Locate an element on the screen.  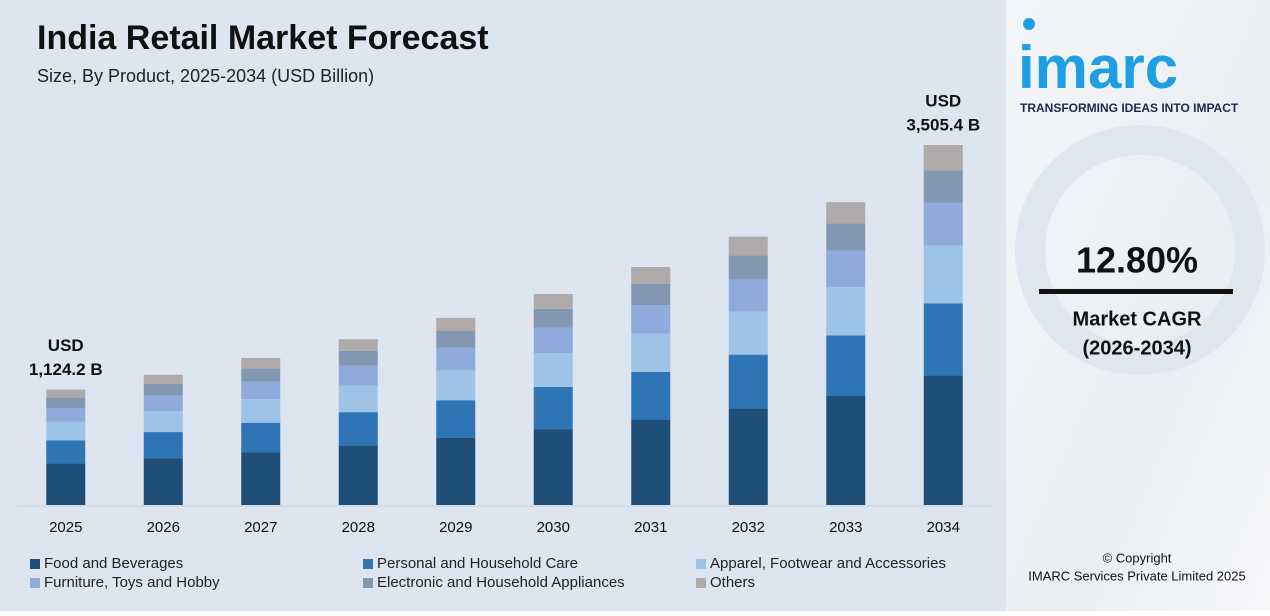
chart-title: India Retail Market Forecast is located at coordinates (263, 38).